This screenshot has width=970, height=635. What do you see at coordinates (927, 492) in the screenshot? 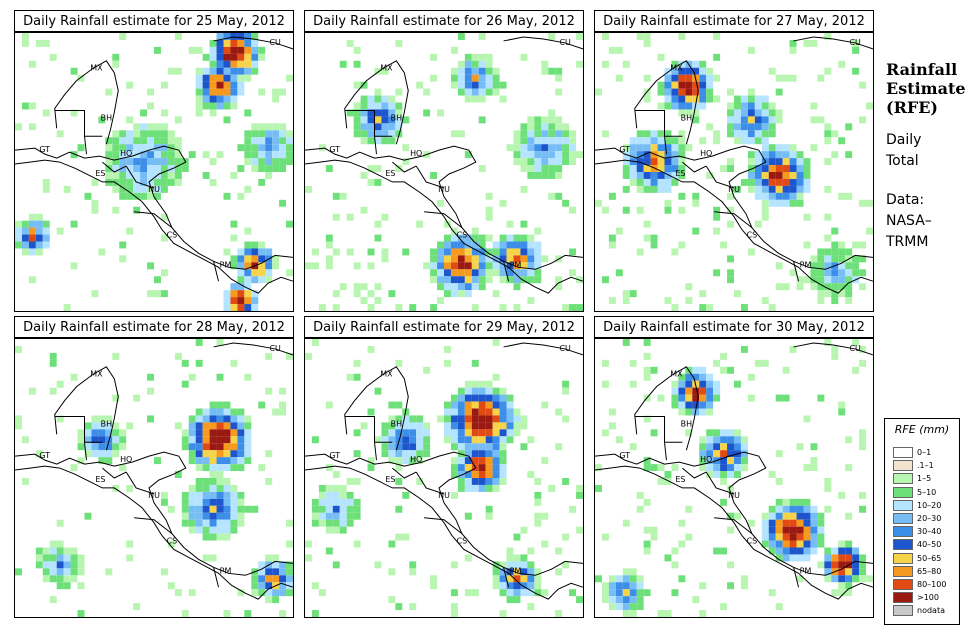
I see `legend-label: 5–10` at bounding box center [927, 492].